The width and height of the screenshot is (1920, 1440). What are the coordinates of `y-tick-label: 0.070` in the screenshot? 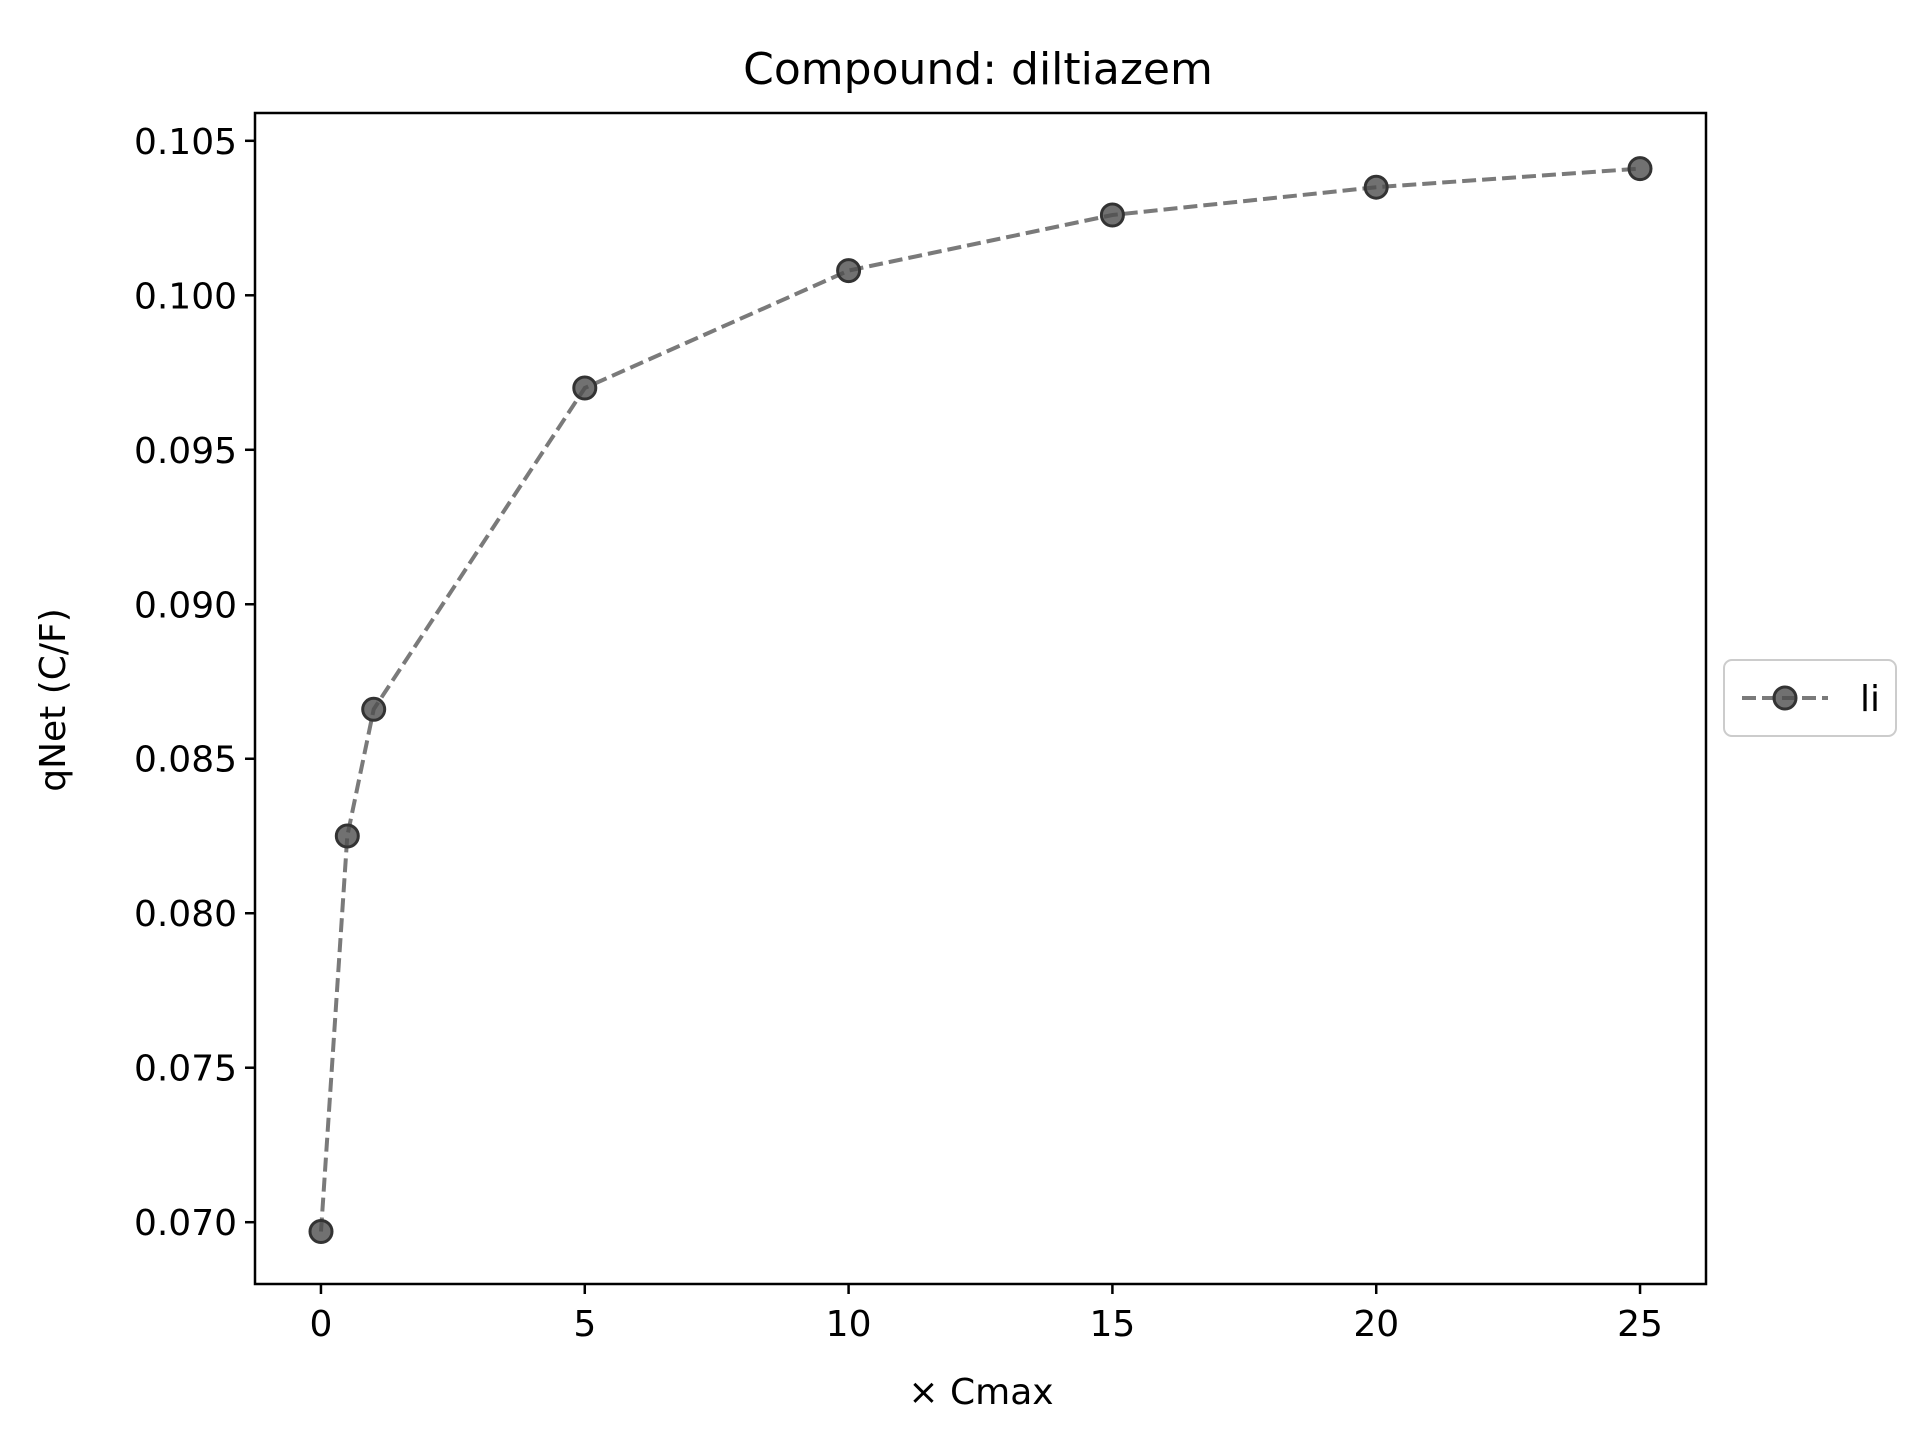 It's located at (185, 1223).